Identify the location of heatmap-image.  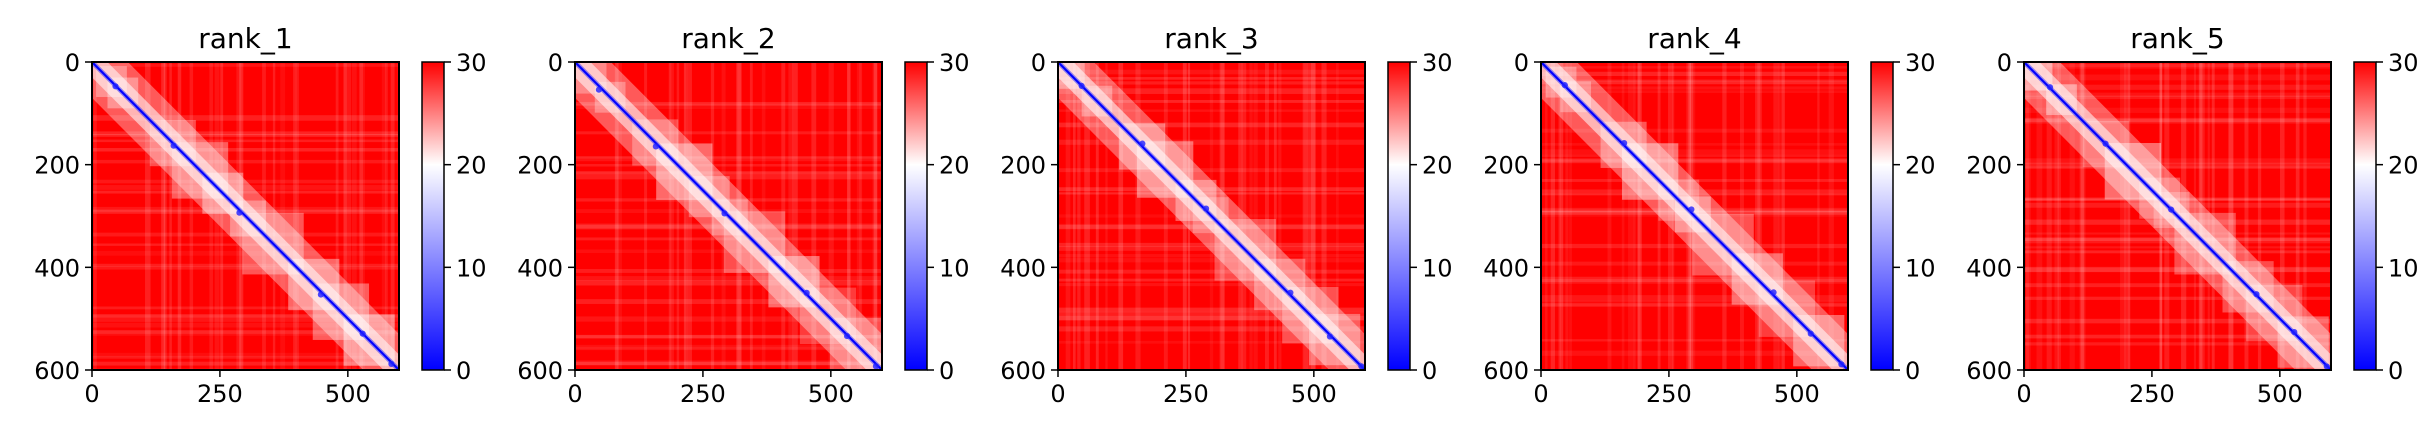
(728, 216).